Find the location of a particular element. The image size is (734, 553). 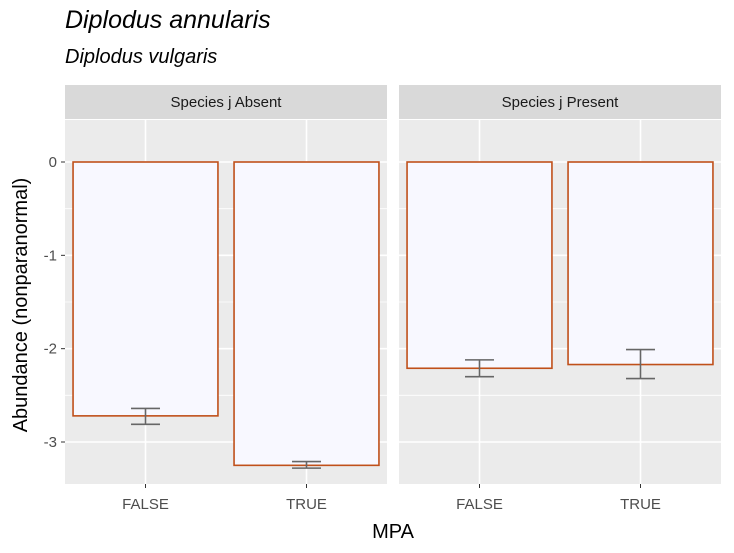

y-axis-title: Abundance (nonparanormal) is located at coordinates (21, 305).